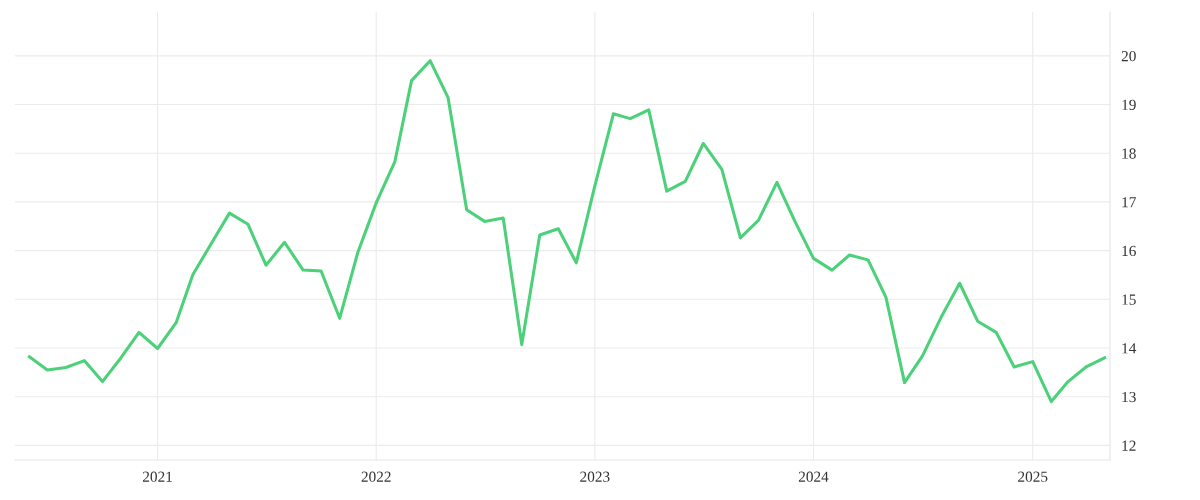 This screenshot has width=1200, height=500. What do you see at coordinates (813, 476) in the screenshot?
I see `x-tick-label: 2024` at bounding box center [813, 476].